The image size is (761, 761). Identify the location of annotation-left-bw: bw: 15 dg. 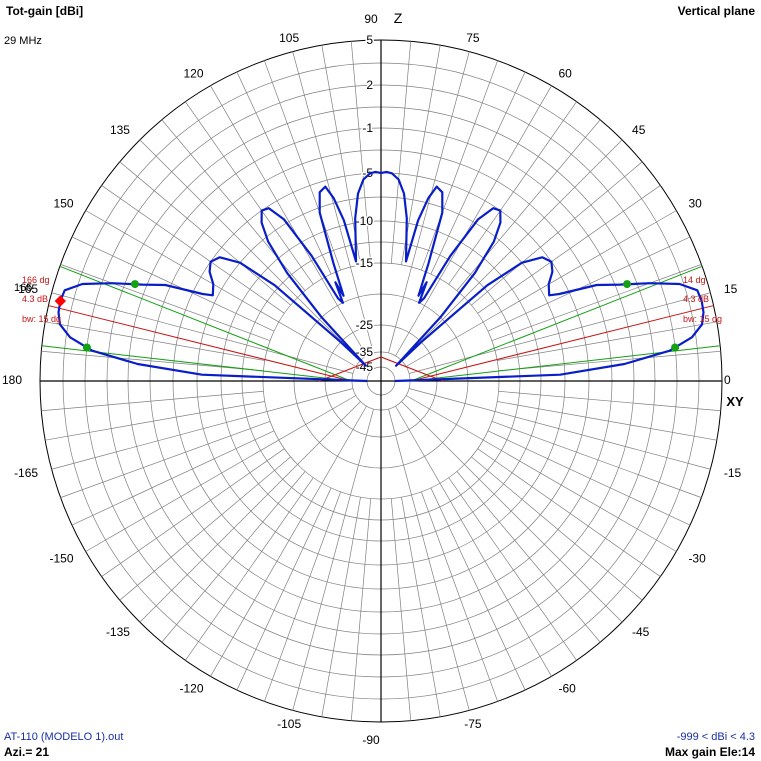
(41, 319).